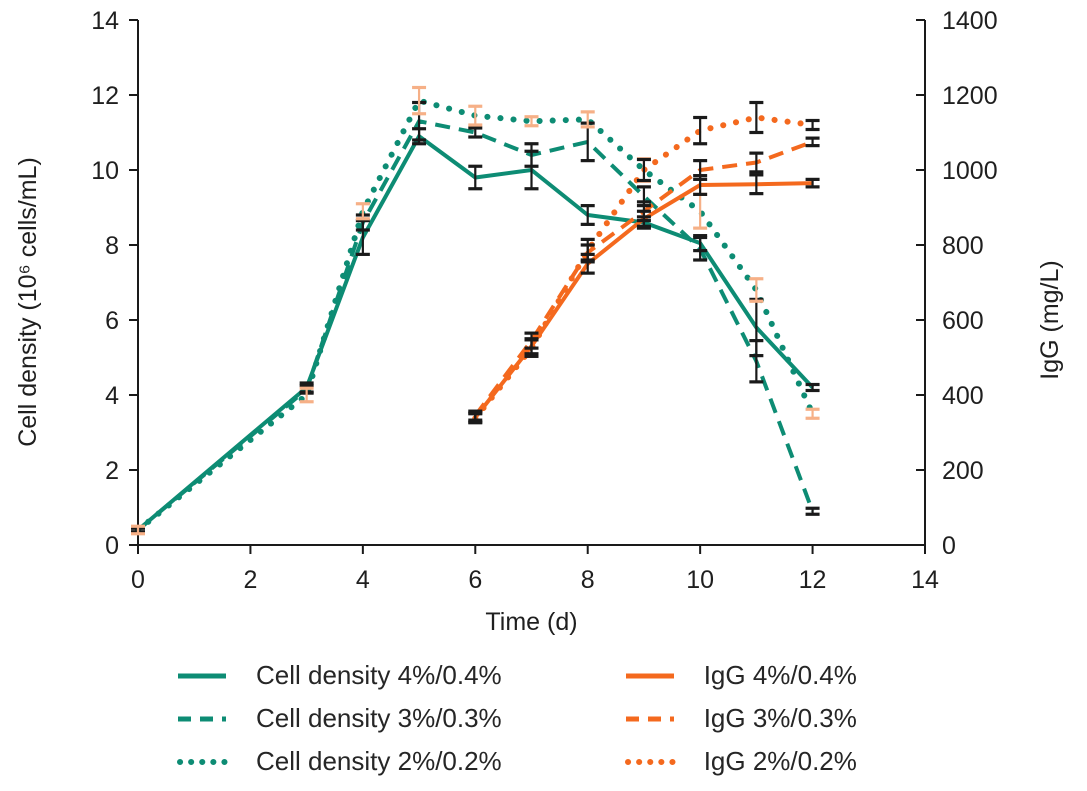  What do you see at coordinates (202, 675) in the screenshot?
I see `legend-line-sample-solid-teal` at bounding box center [202, 675].